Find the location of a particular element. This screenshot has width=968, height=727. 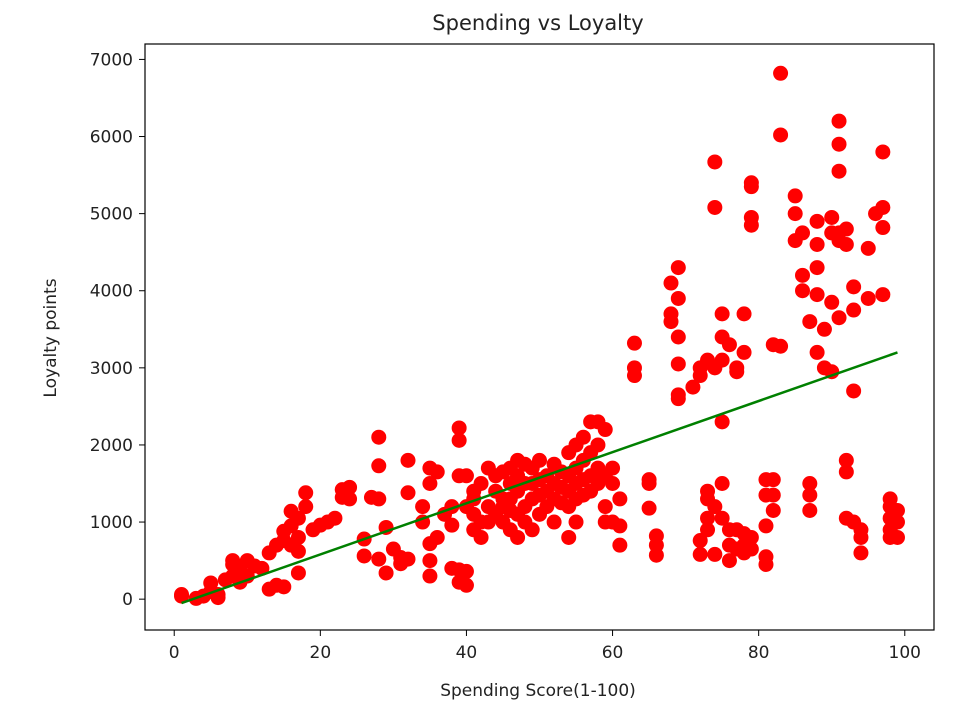

y-tick-label: 1000 is located at coordinates (111, 523).